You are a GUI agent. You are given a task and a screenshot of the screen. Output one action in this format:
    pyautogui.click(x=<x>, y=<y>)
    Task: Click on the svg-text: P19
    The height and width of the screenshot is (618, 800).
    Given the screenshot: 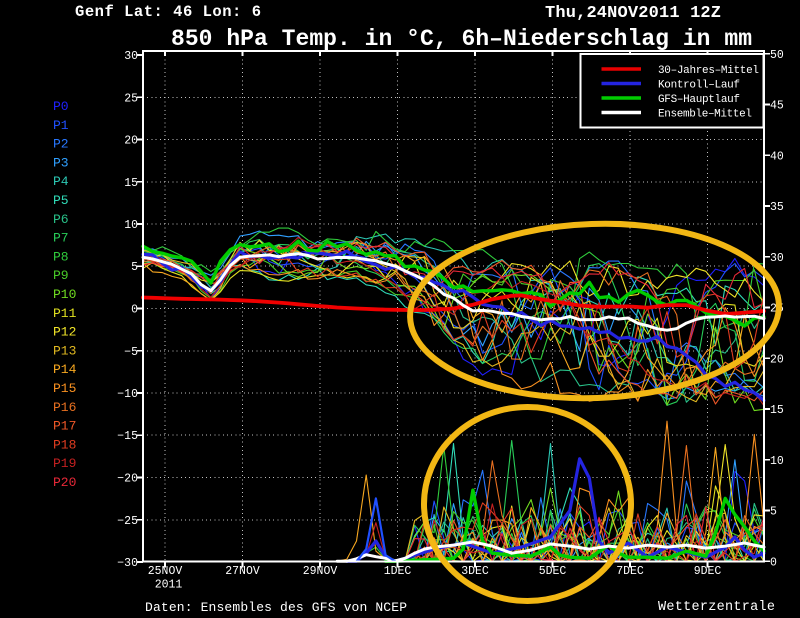 What is the action you would take?
    pyautogui.click(x=64, y=463)
    